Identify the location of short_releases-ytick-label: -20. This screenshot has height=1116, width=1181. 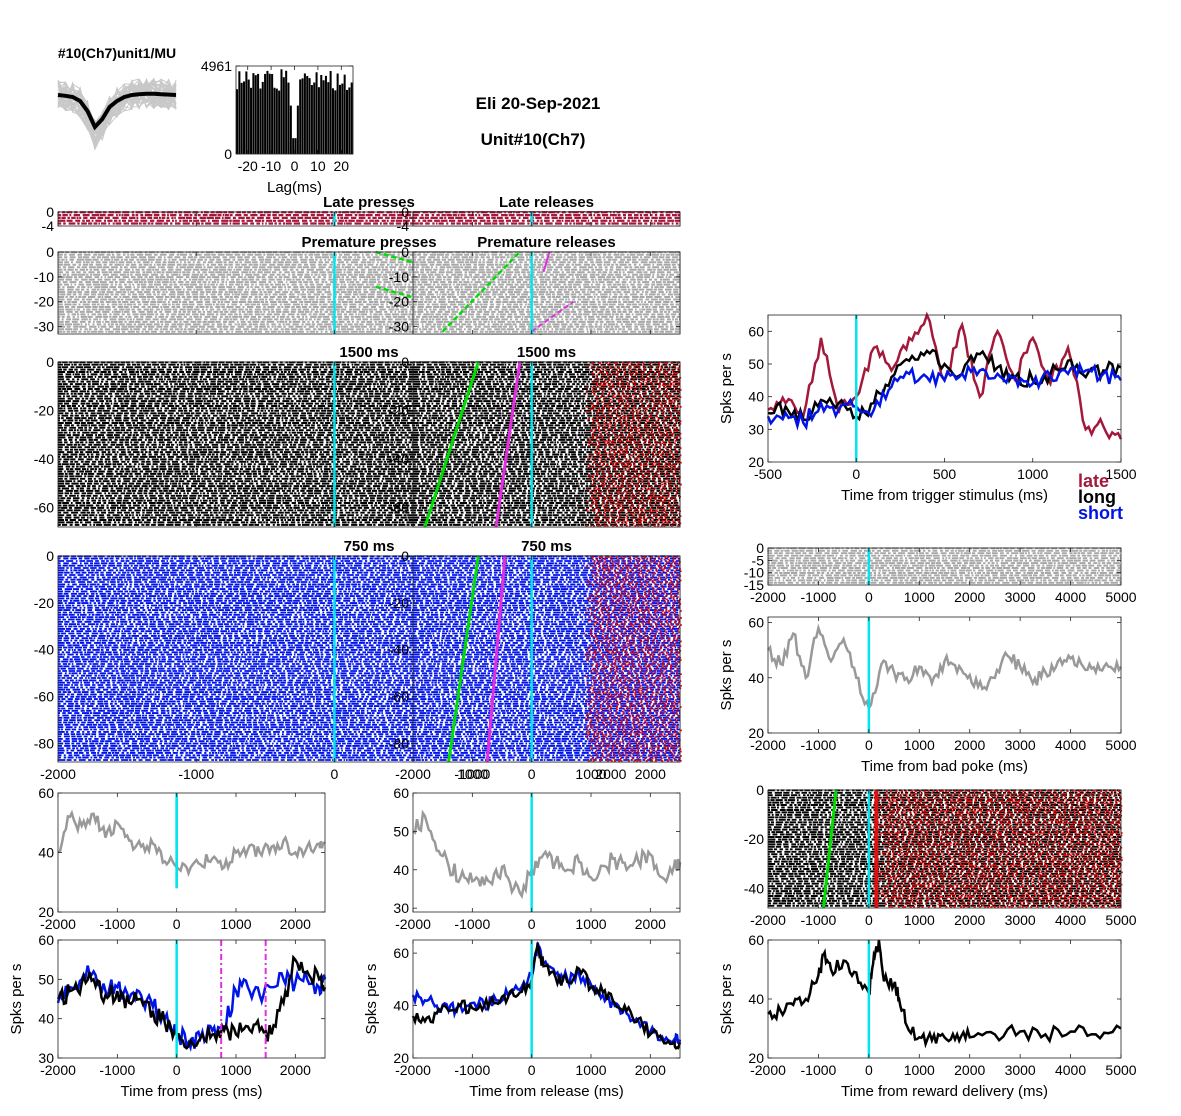
(399, 603).